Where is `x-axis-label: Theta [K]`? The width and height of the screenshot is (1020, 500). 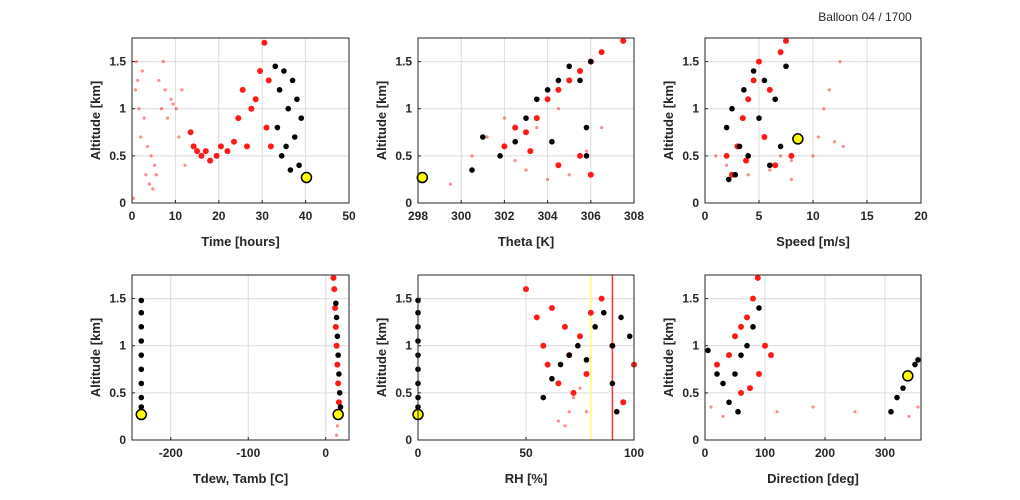
x-axis-label: Theta [K] is located at coordinates (526, 241).